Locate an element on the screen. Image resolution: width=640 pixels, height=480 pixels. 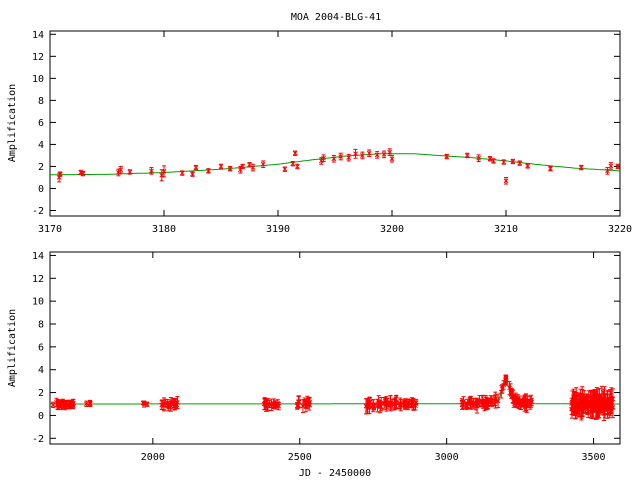
top-ytick-label: 10 is located at coordinates (38, 79).